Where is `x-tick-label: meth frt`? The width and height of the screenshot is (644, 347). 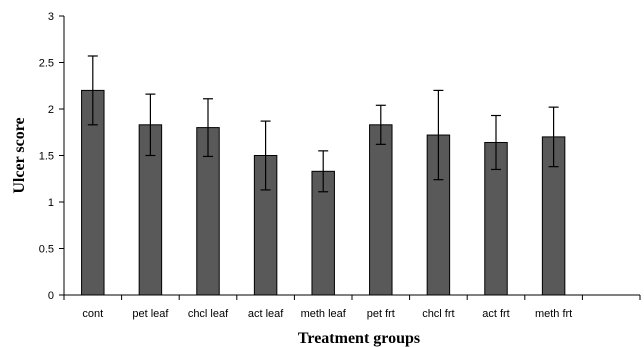
x-tick-label: meth frt is located at coordinates (553, 314).